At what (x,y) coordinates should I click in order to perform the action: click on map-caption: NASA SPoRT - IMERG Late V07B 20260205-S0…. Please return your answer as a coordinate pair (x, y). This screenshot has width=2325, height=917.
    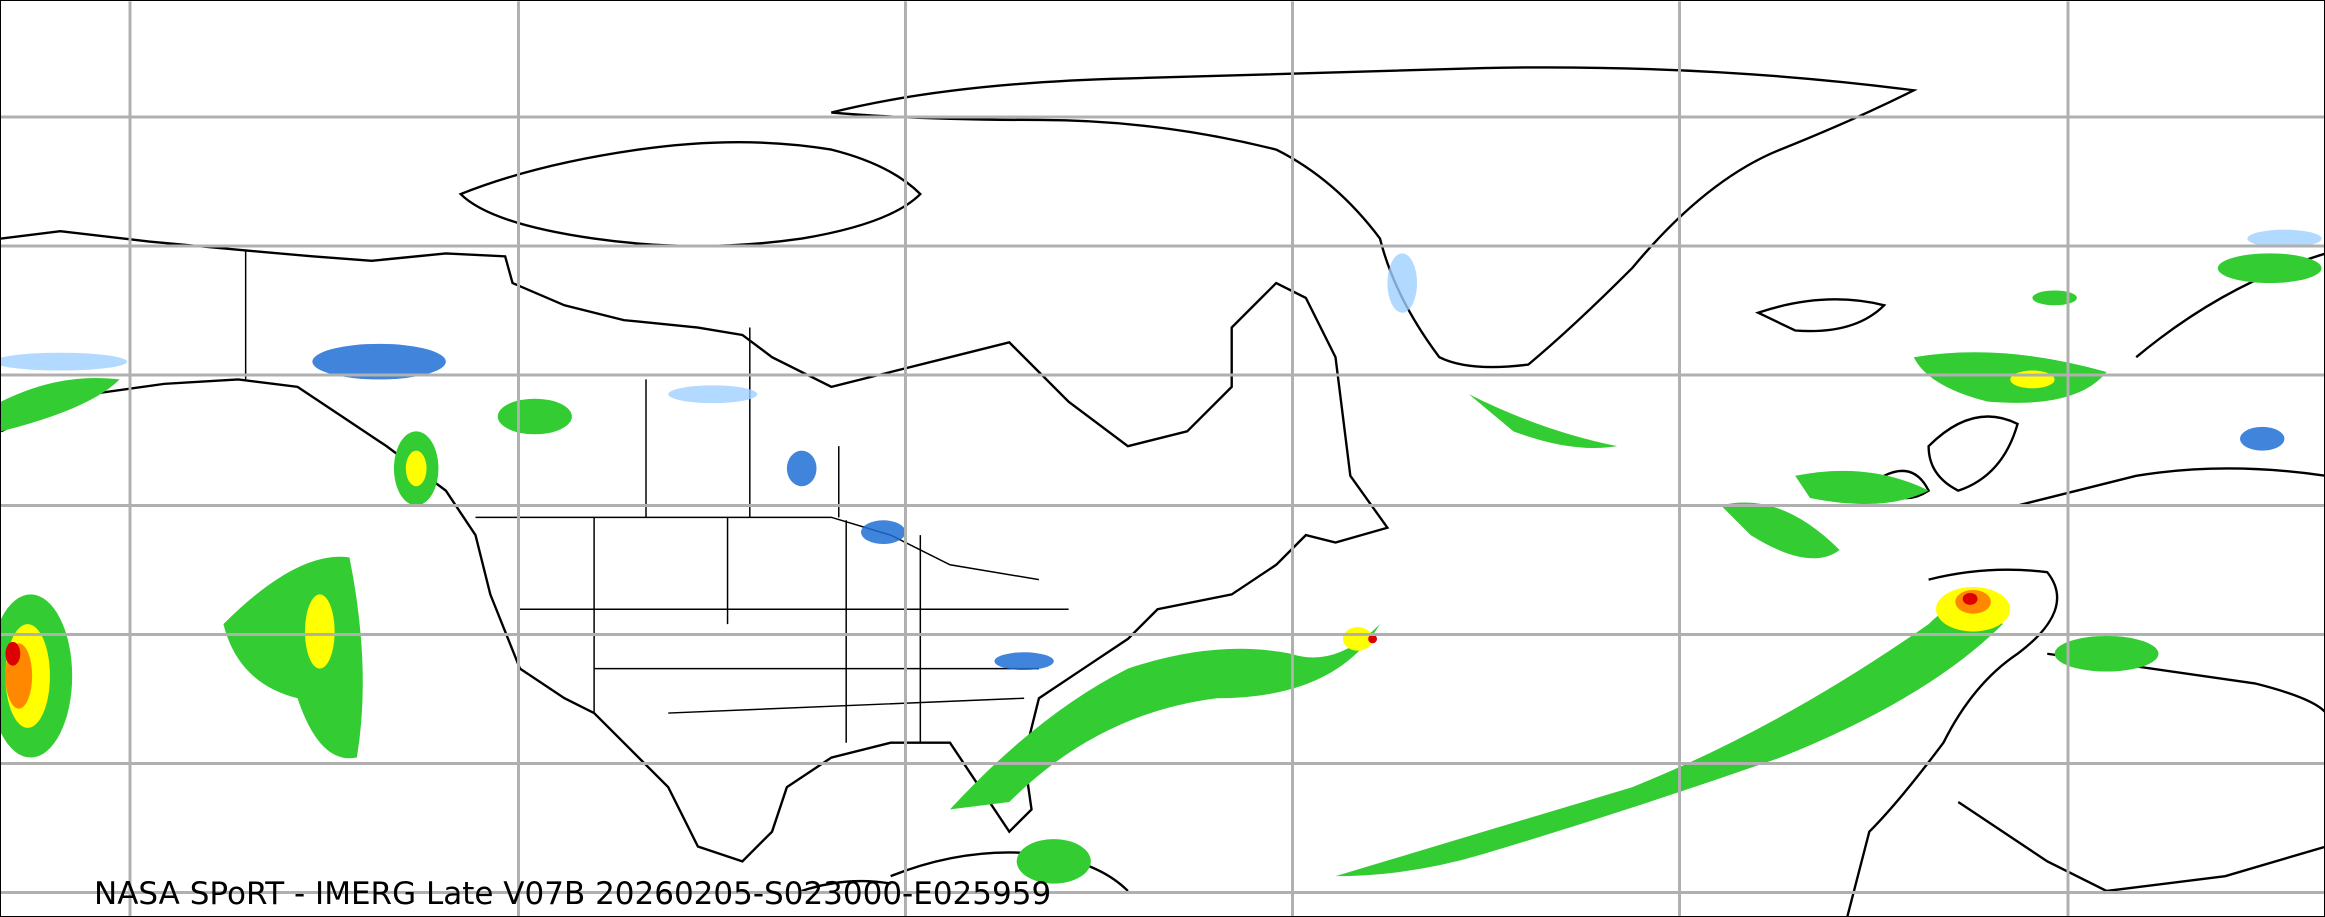
    Looking at the image, I should click on (573, 894).